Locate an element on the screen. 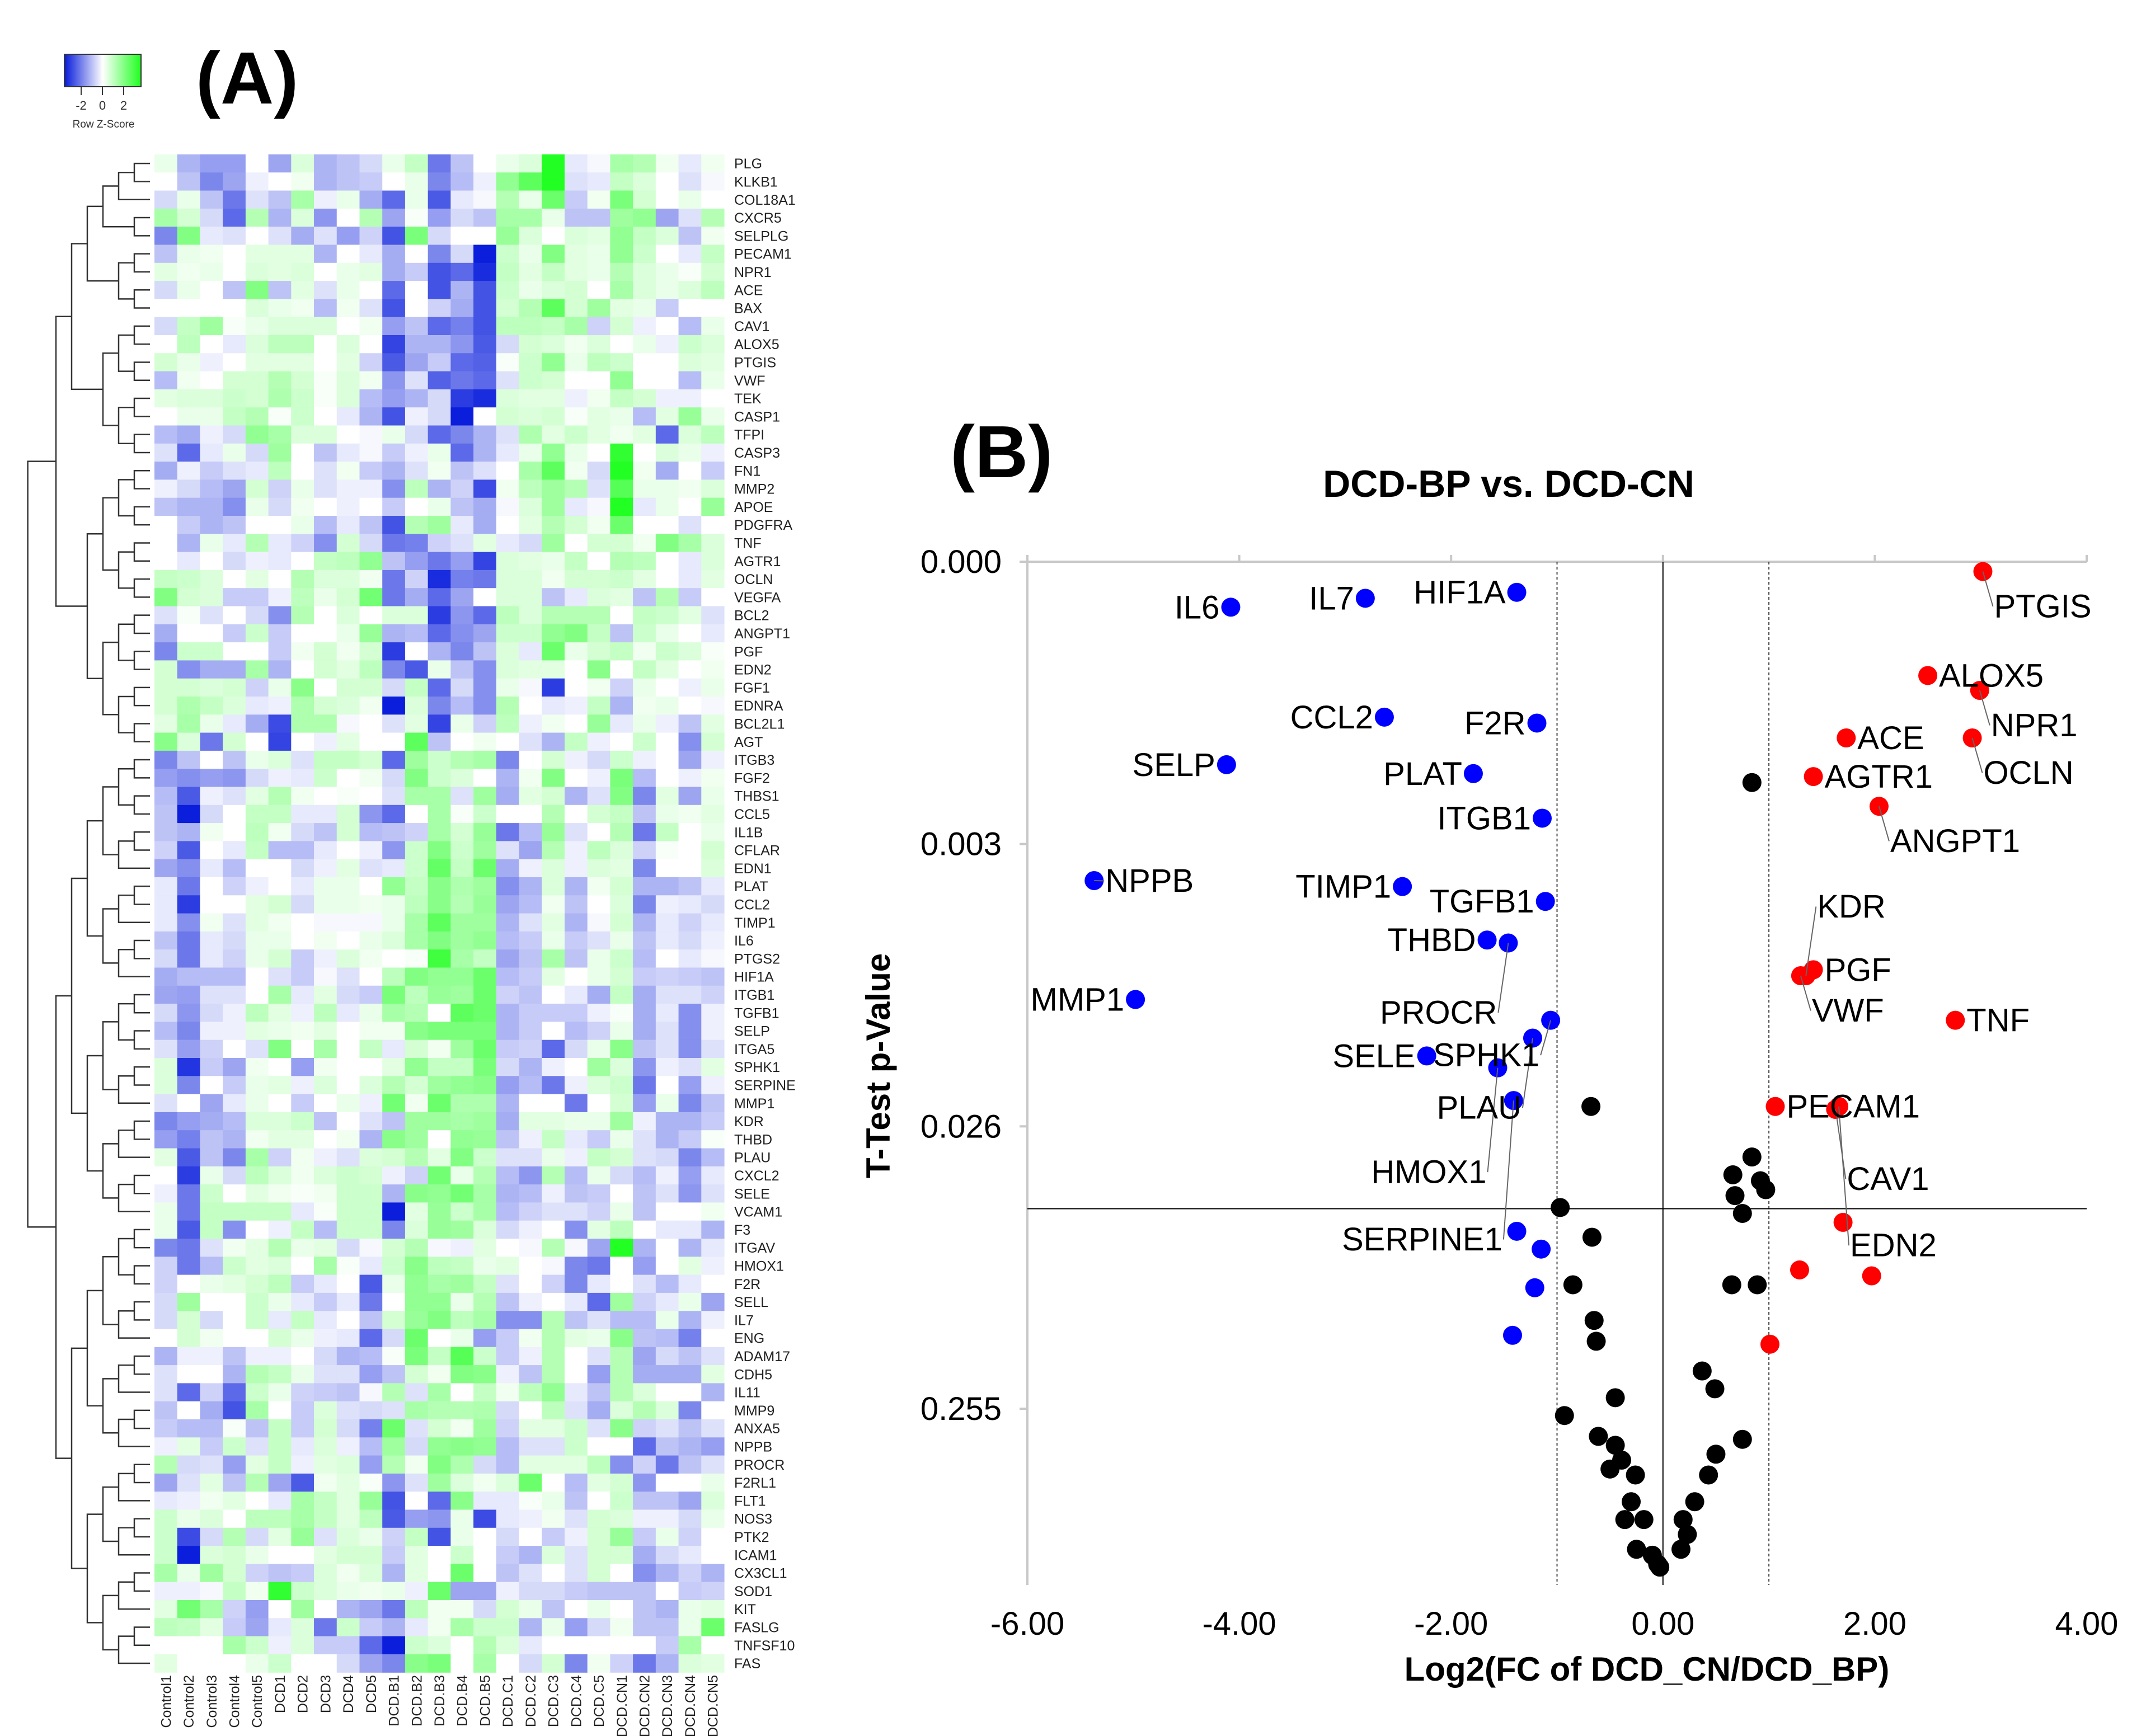  row-label: TNF is located at coordinates (748, 543).